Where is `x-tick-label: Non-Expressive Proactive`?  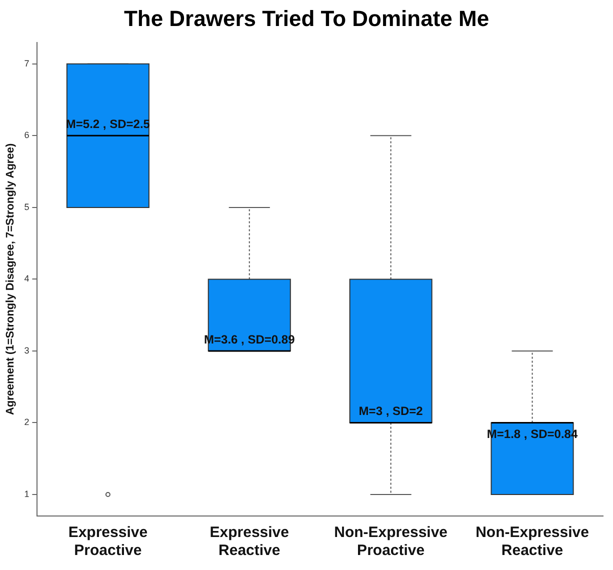 x-tick-label: Non-Expressive Proactive is located at coordinates (391, 542).